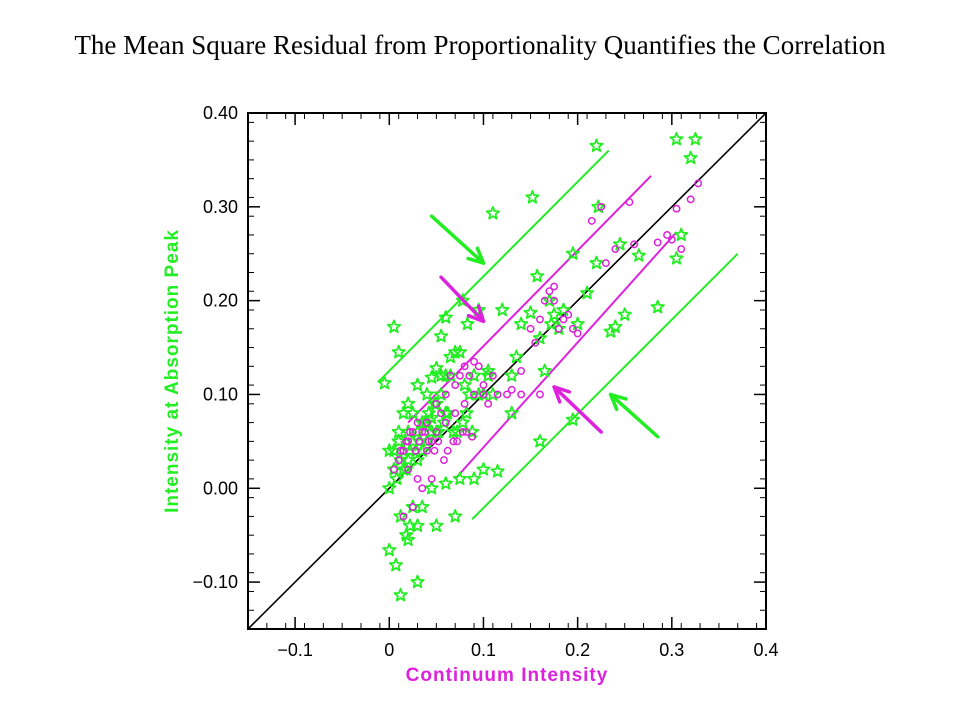  What do you see at coordinates (507, 675) in the screenshot?
I see `x-axis-label: Continuum Intensity` at bounding box center [507, 675].